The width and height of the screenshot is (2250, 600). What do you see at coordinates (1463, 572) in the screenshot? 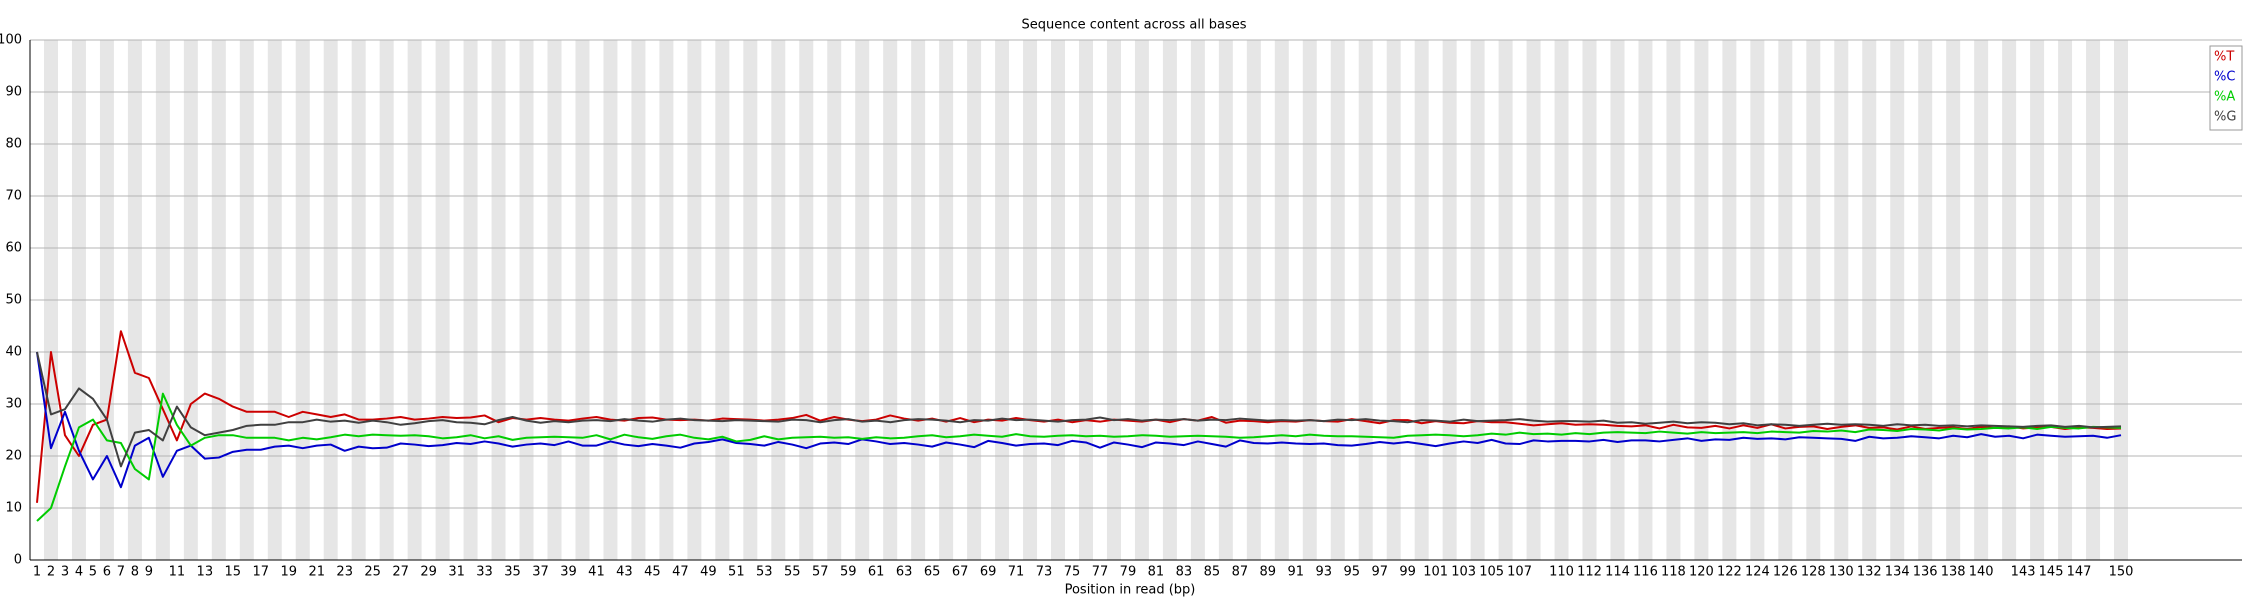
I see `x-tick-label: 103` at bounding box center [1463, 572].